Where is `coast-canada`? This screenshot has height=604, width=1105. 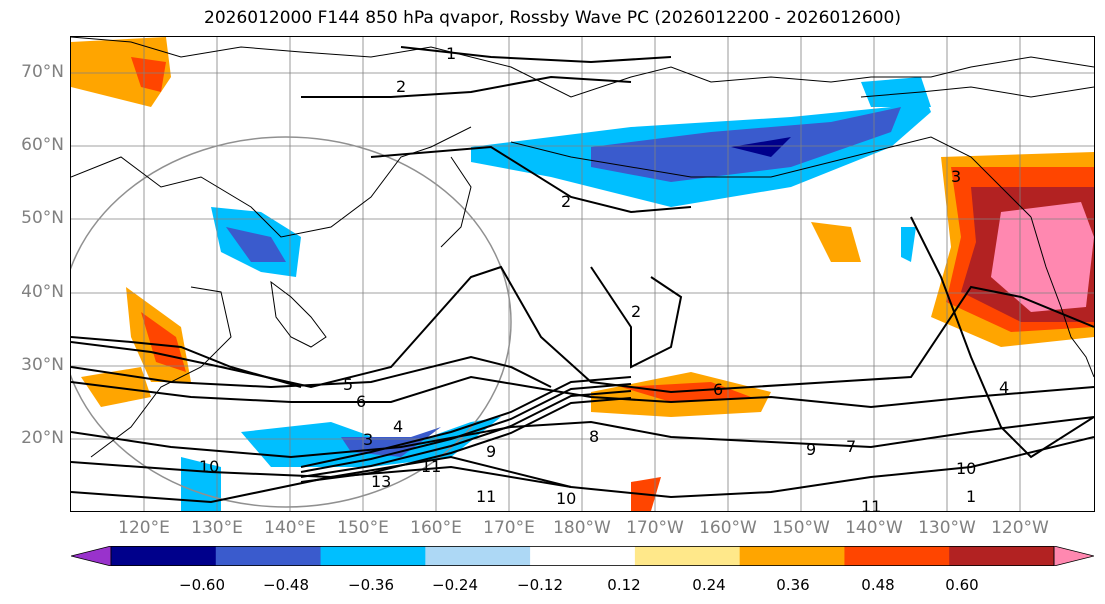 coast-canada is located at coordinates (977, 92).